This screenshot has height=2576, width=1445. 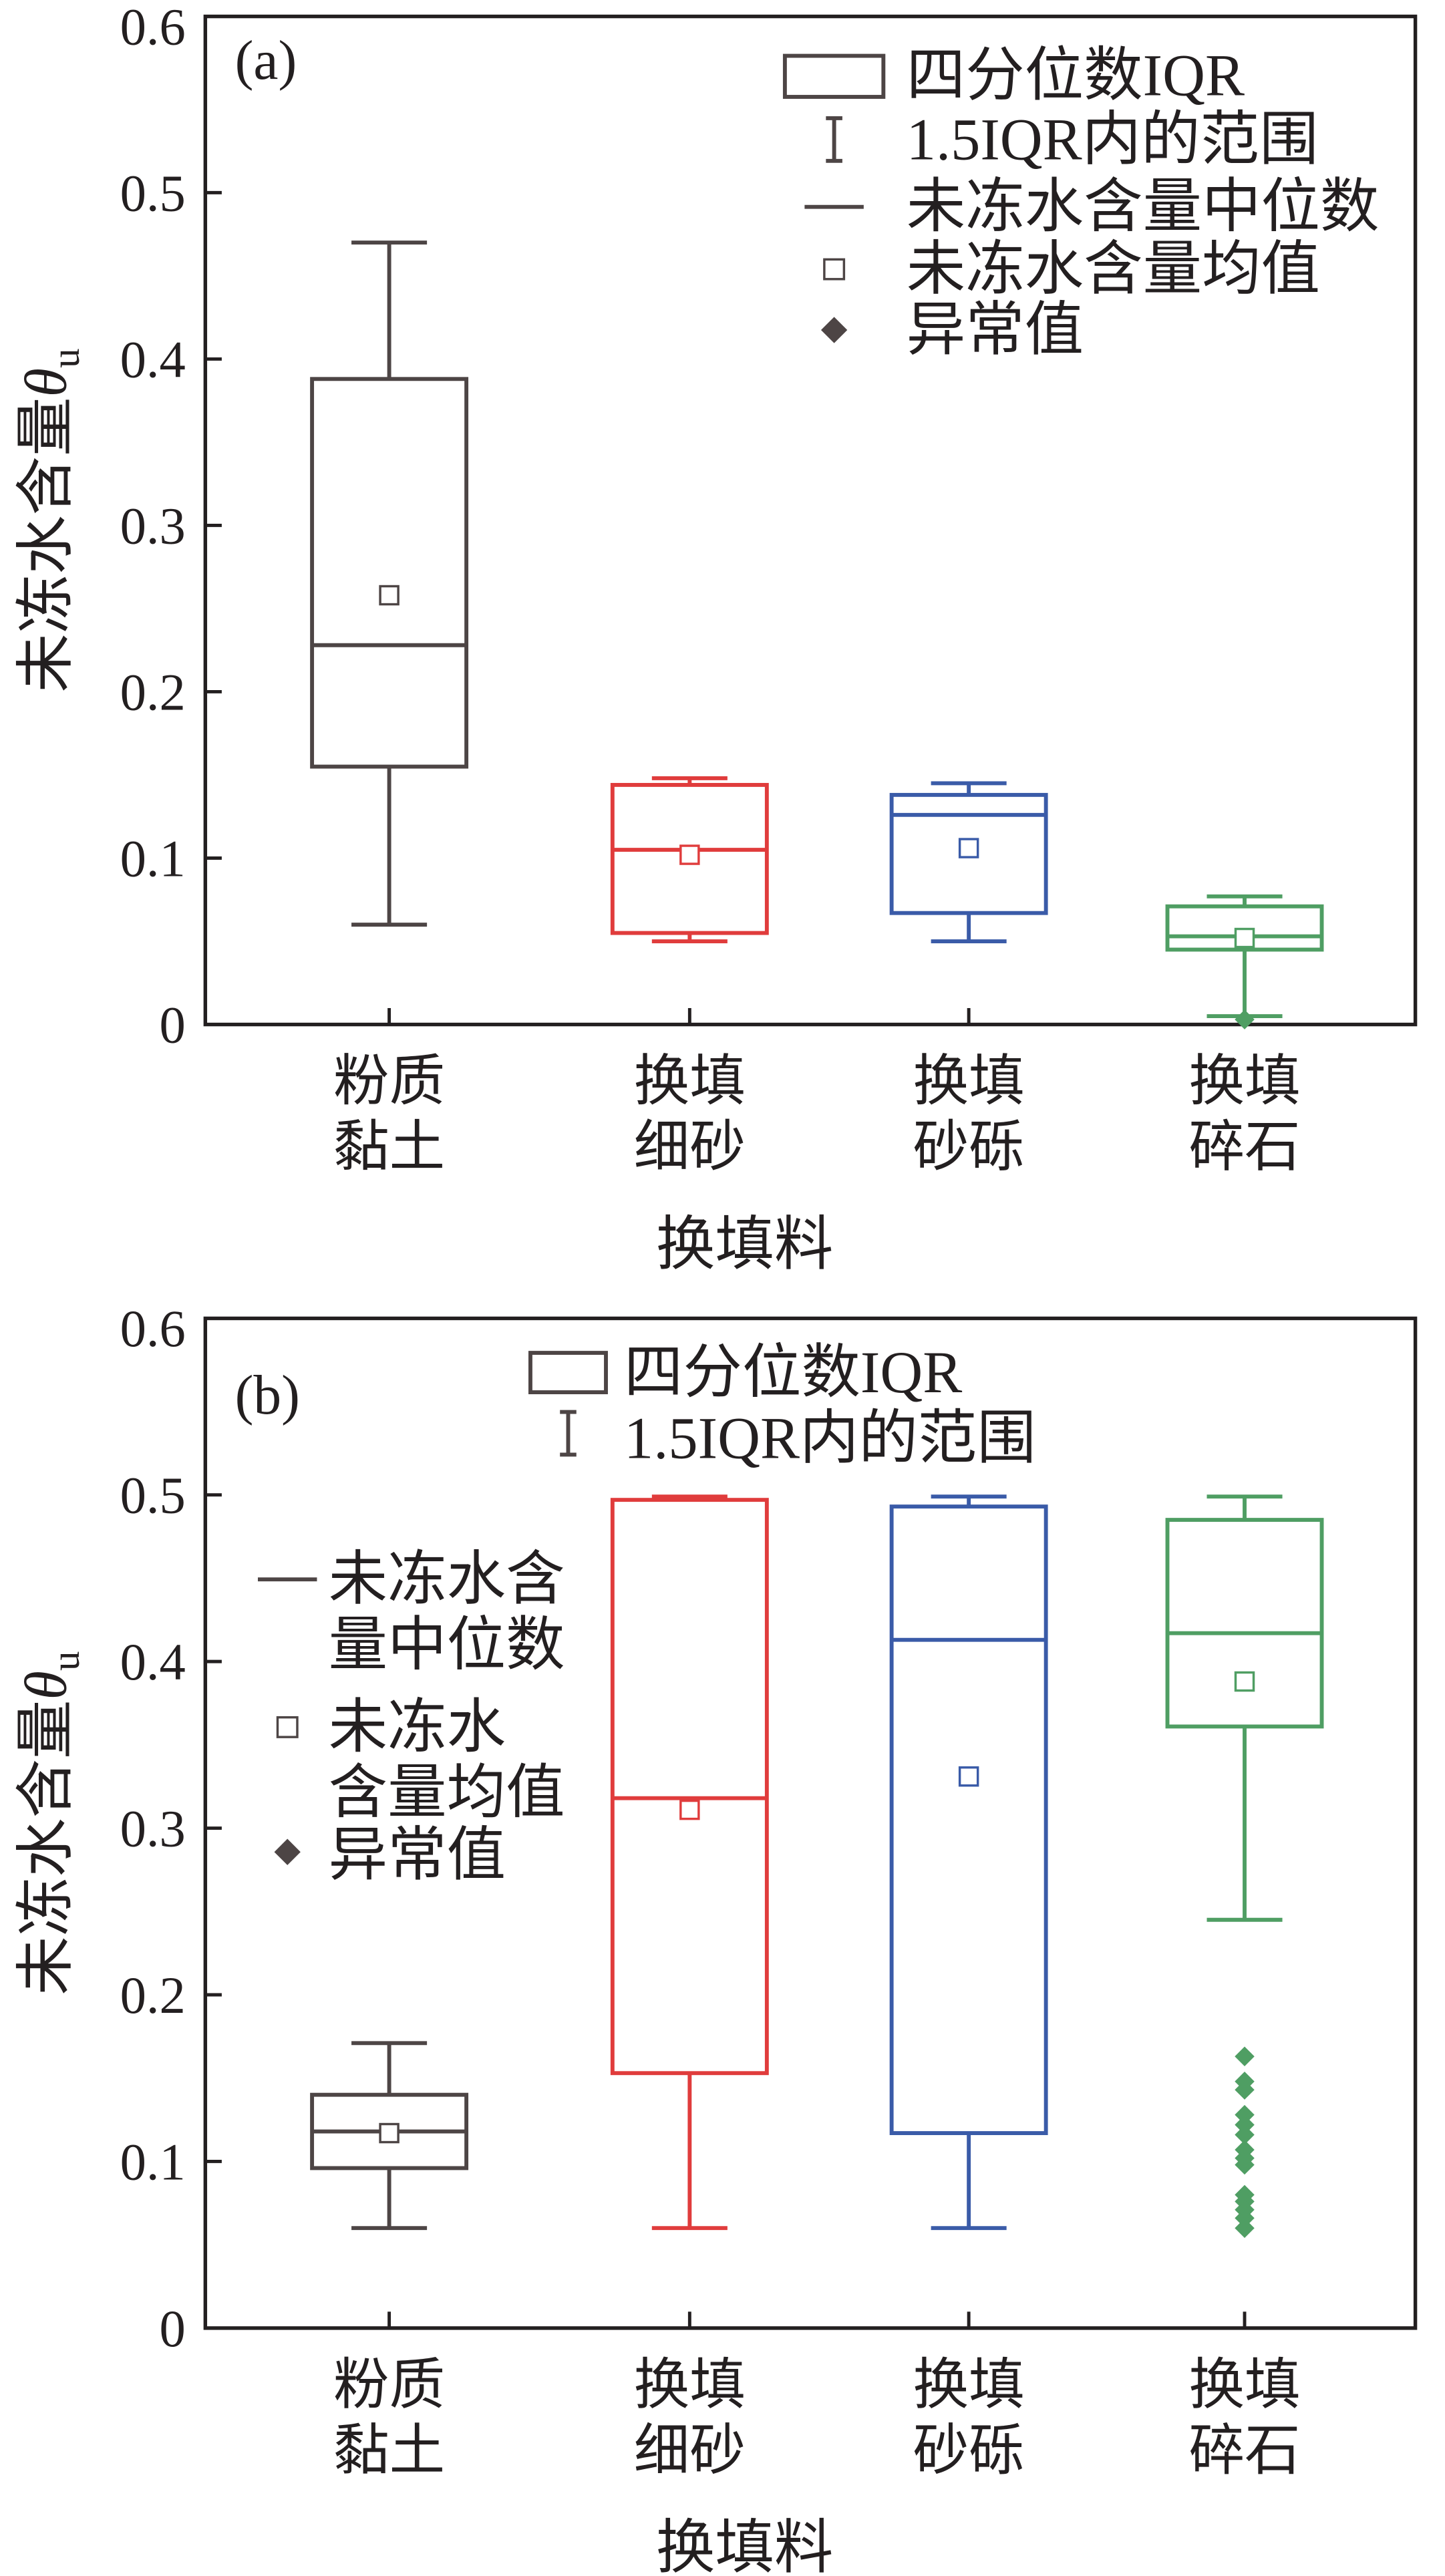 I want to click on legend-label: 未冻水, so click(x=417, y=1727).